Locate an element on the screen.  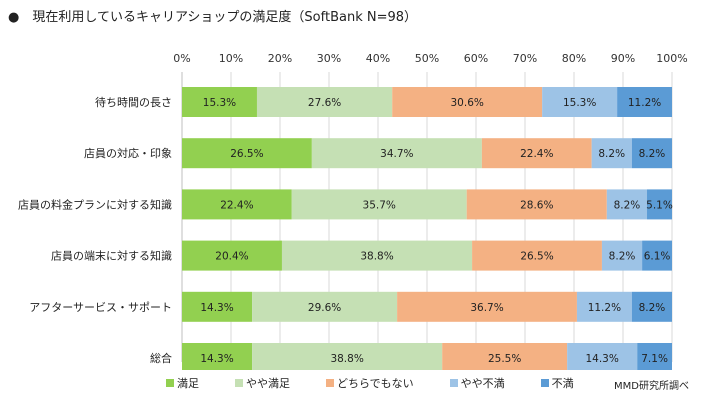
data-label: 30.6% is located at coordinates (467, 103).